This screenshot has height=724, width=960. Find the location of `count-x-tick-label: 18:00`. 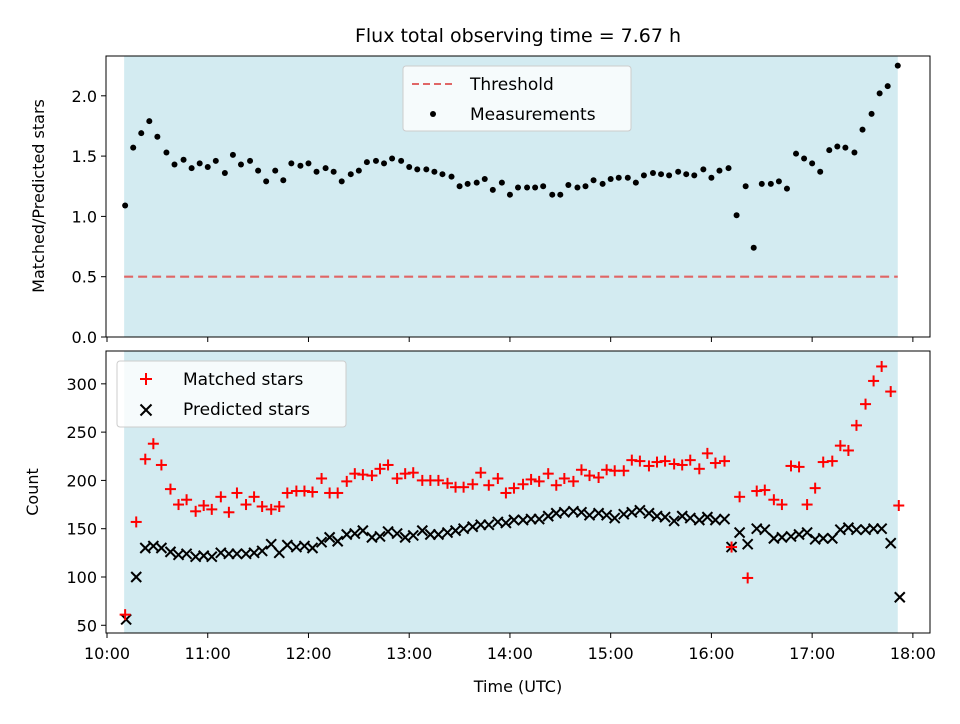

count-x-tick-label: 18:00 is located at coordinates (913, 653).